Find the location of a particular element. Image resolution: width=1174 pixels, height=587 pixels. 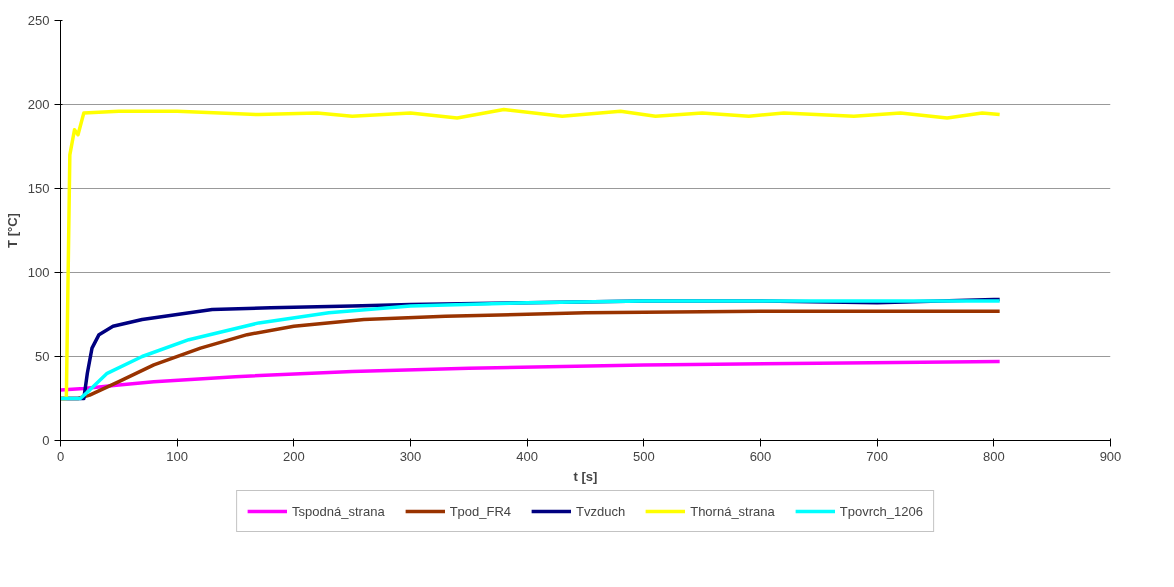

legend-label: Tvzduch is located at coordinates (601, 511).